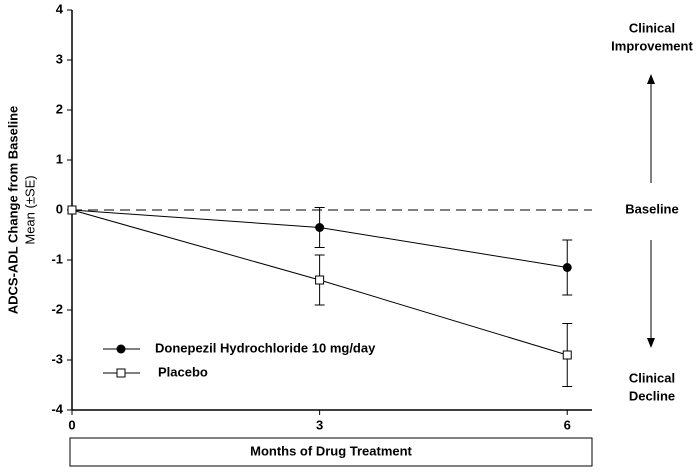 The width and height of the screenshot is (698, 473). I want to click on y-tick-label: -2, so click(57, 308).